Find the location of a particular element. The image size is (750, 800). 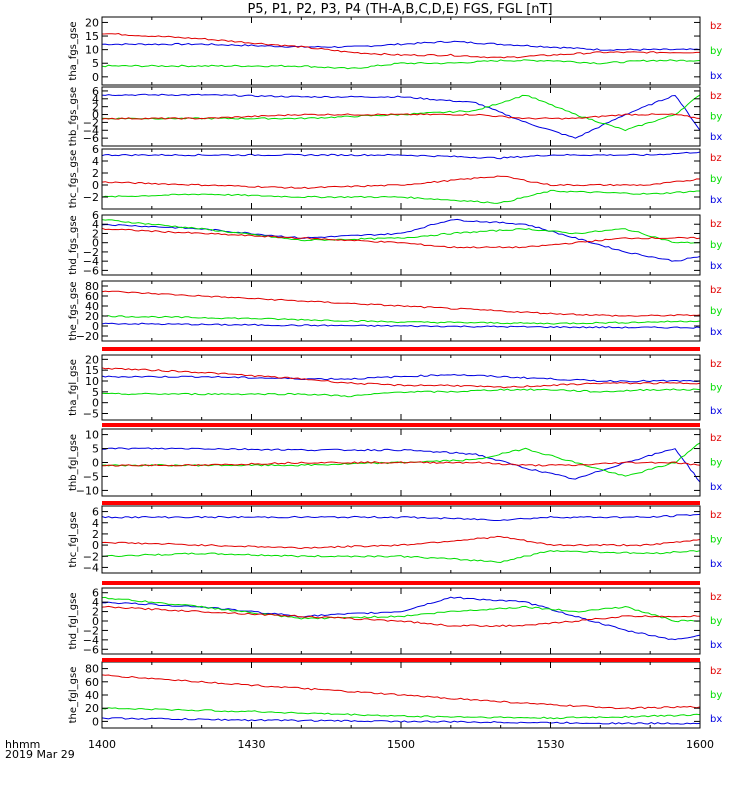

y-axis-label: thc_fgs_gse is located at coordinates (73, 179).